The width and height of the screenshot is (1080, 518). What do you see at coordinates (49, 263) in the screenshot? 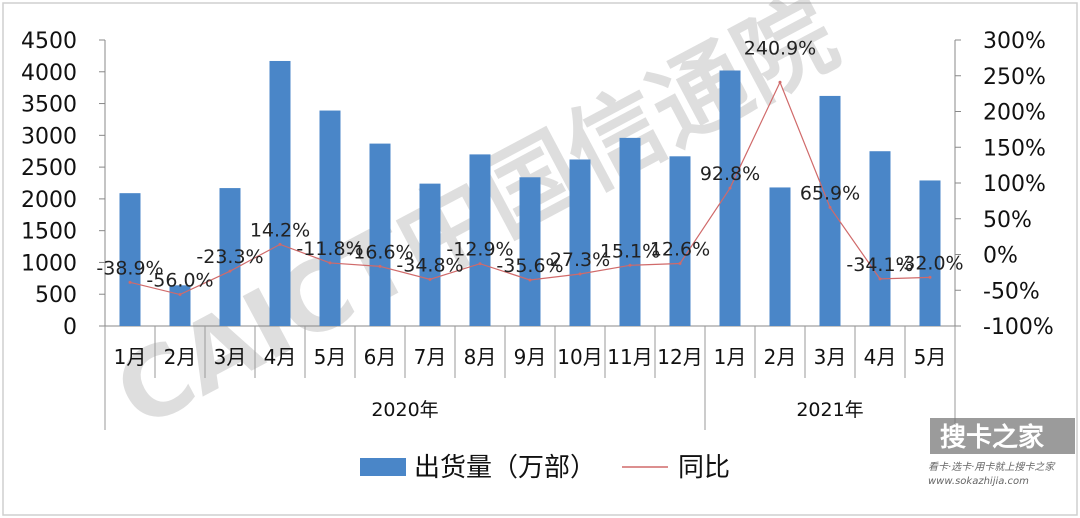
I see `left-tick-label: 1000` at bounding box center [49, 263].